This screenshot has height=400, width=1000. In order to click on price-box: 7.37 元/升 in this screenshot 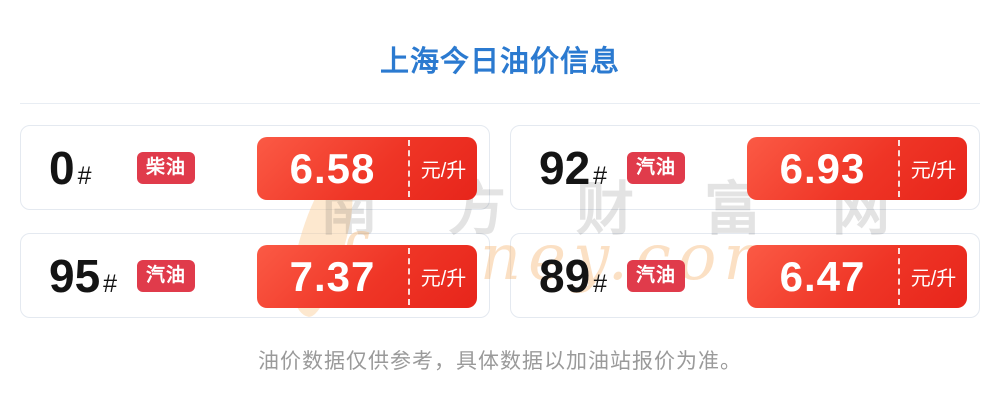, I will do `click(367, 276)`.